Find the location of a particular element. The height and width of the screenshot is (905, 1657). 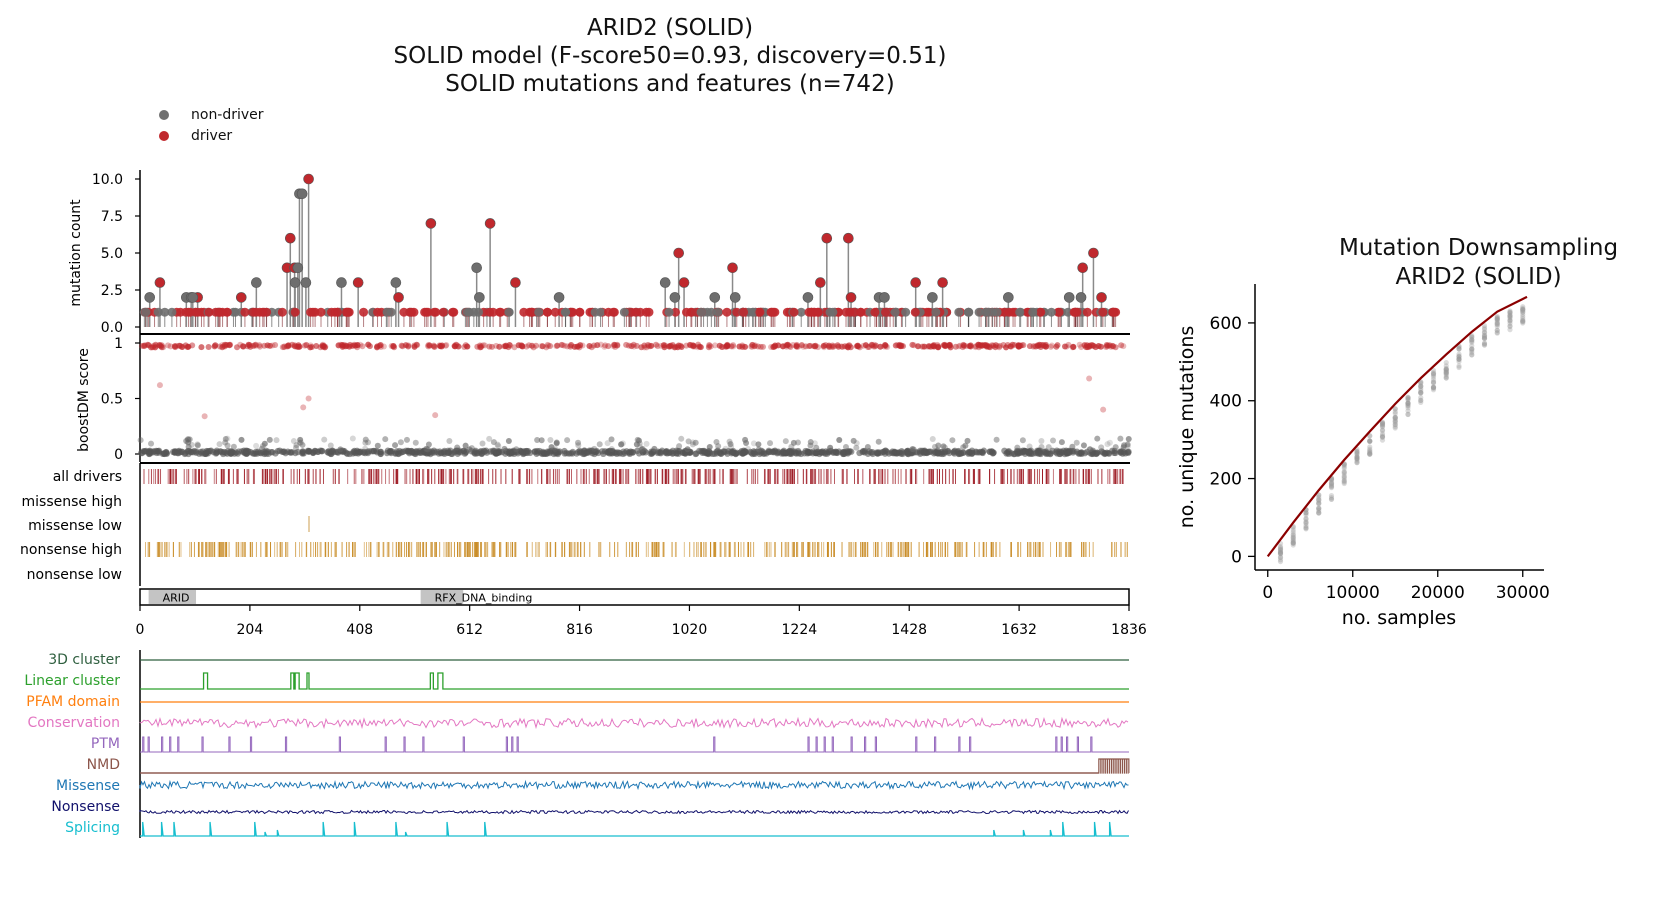

downsampling-points is located at coordinates (1401, 434).